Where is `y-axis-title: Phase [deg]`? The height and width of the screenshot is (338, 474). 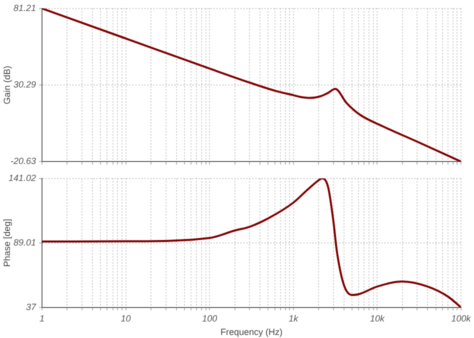 y-axis-title: Phase [deg] is located at coordinates (7, 242).